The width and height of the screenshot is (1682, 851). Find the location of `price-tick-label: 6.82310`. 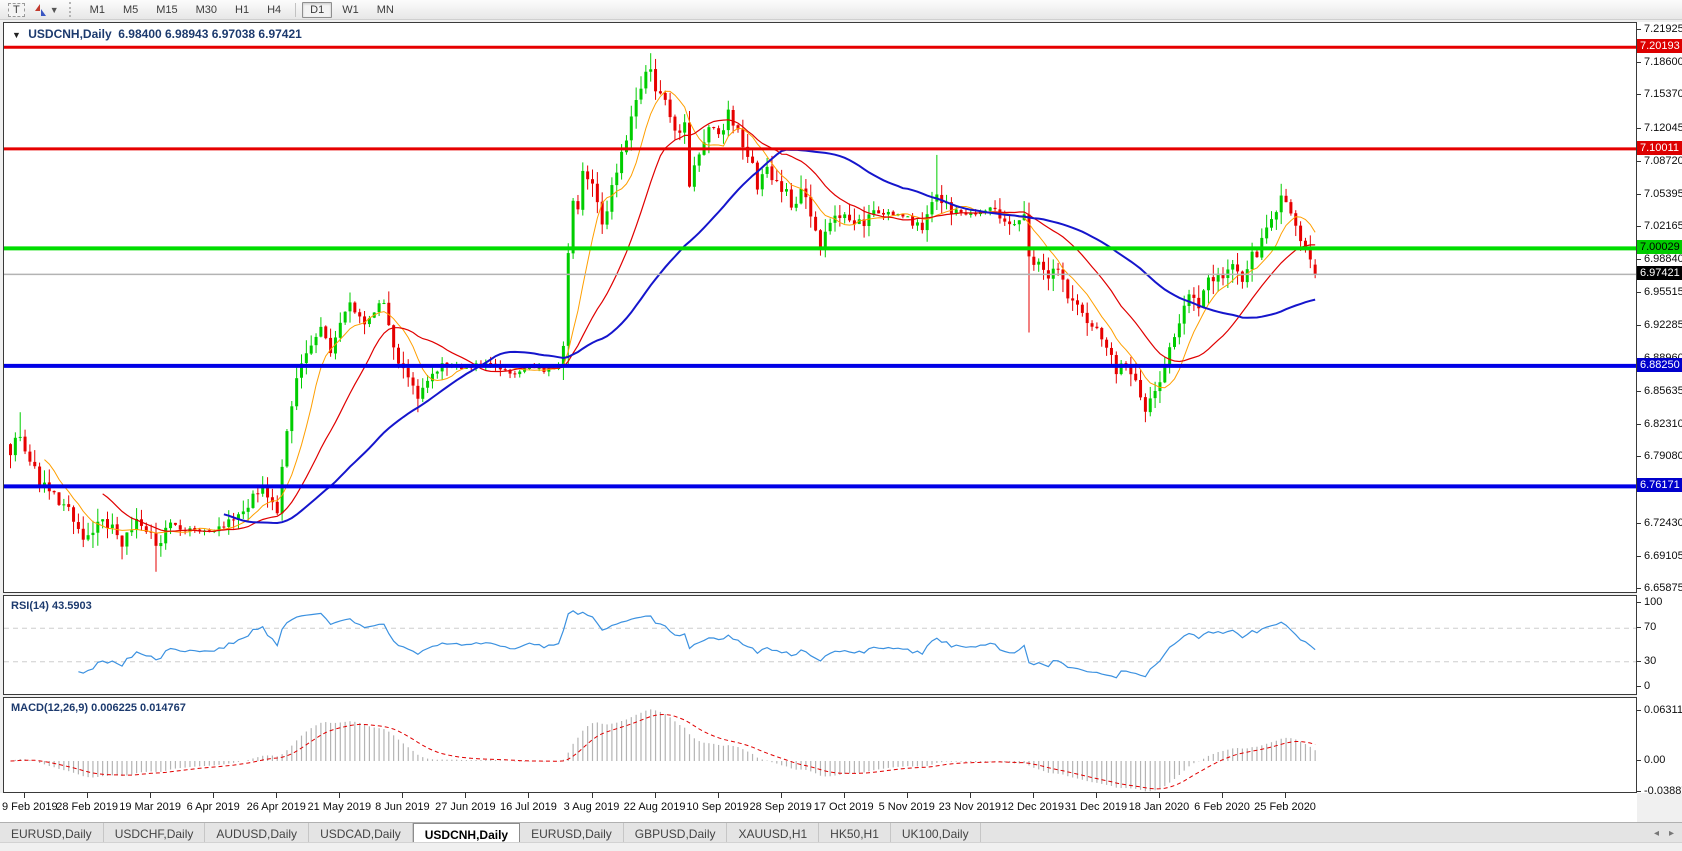

price-tick-label: 6.82310 is located at coordinates (1663, 424).